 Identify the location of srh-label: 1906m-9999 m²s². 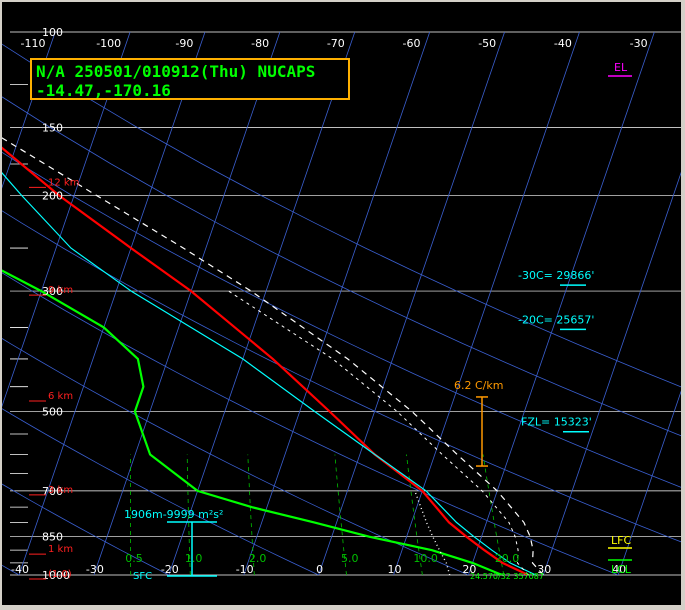
(173, 514).